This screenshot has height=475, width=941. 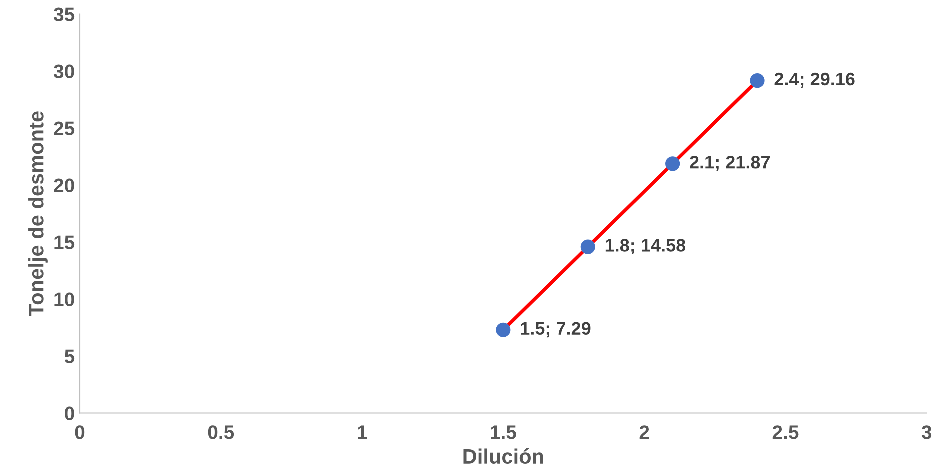 What do you see at coordinates (645, 433) in the screenshot?
I see `x-tick-label: 2` at bounding box center [645, 433].